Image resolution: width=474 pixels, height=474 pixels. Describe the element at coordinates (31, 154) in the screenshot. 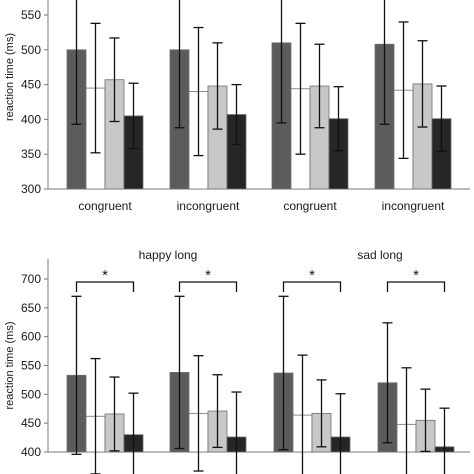

I see `y-tick-label: 350` at that location.